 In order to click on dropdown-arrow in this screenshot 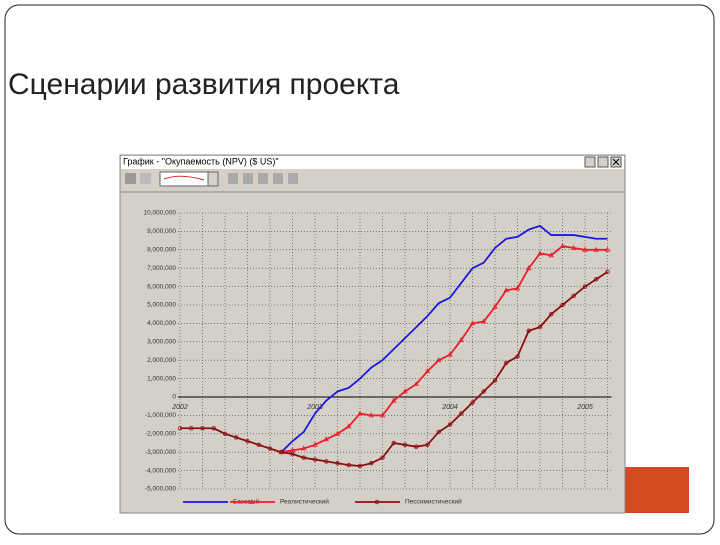, I will do `click(213, 179)`.